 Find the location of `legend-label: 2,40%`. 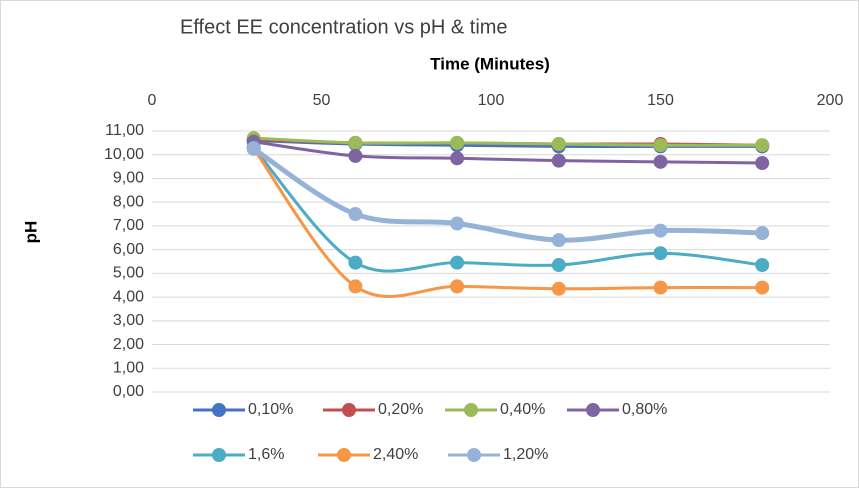

legend-label: 2,40% is located at coordinates (395, 454).